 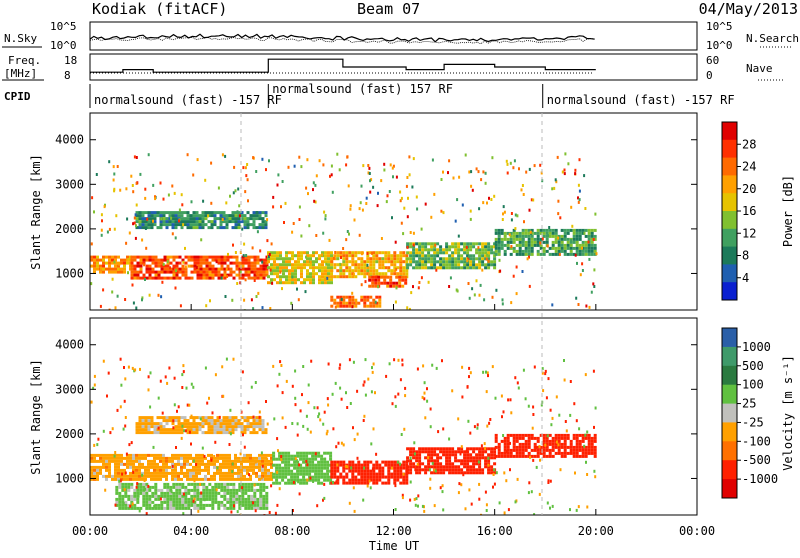 I want to click on nsky-label: N.Sky, so click(x=20, y=38).